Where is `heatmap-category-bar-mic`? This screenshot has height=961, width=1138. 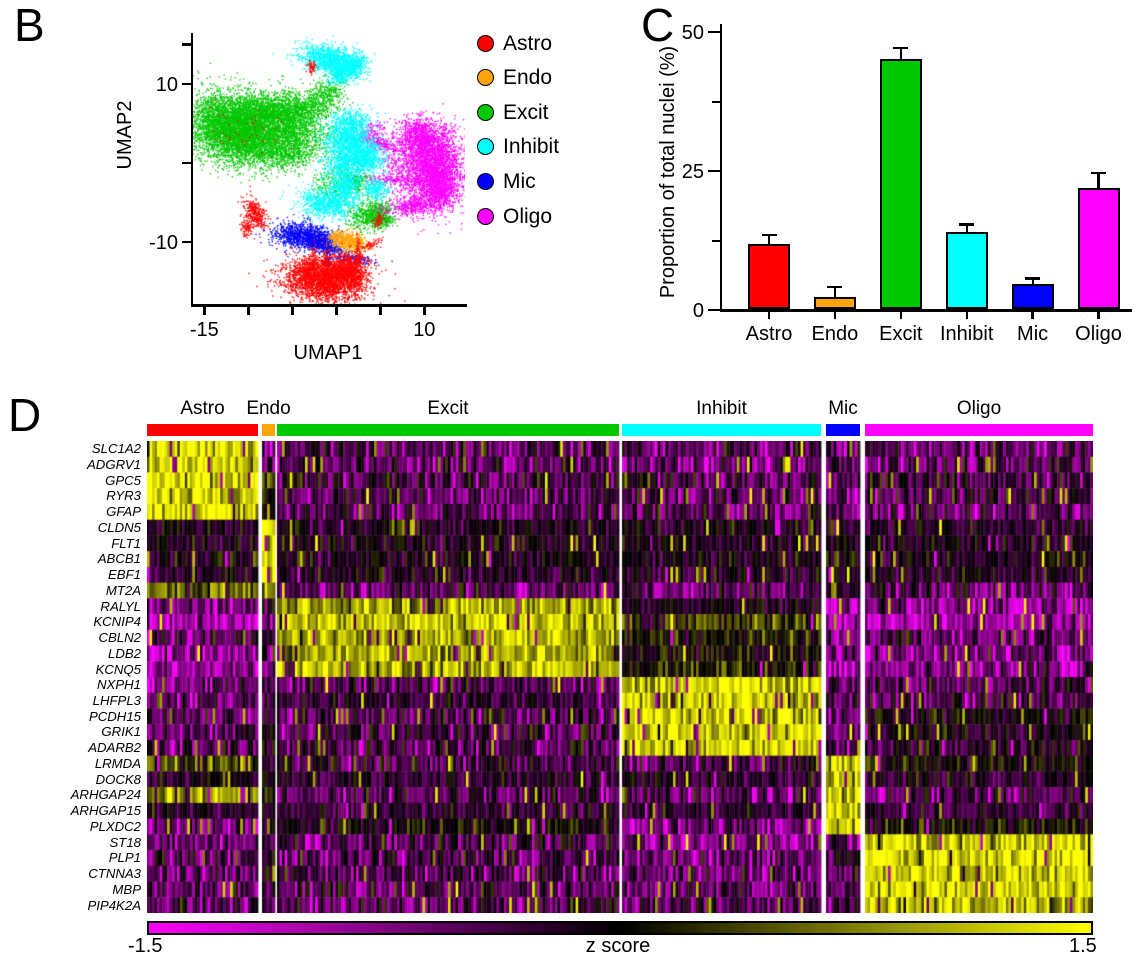
heatmap-category-bar-mic is located at coordinates (843, 430).